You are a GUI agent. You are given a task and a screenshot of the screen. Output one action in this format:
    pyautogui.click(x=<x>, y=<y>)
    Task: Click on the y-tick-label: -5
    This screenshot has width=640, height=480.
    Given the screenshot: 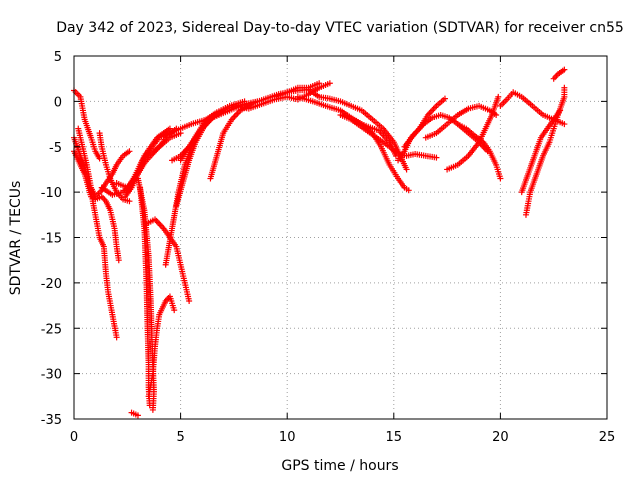 What is the action you would take?
    pyautogui.click(x=55, y=148)
    